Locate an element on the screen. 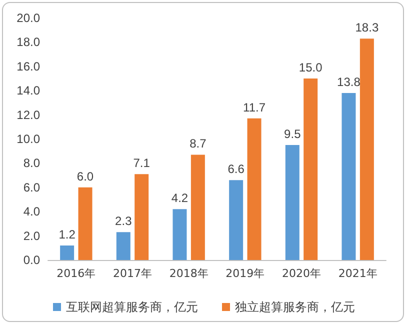  data-label: 11.7 is located at coordinates (254, 107).